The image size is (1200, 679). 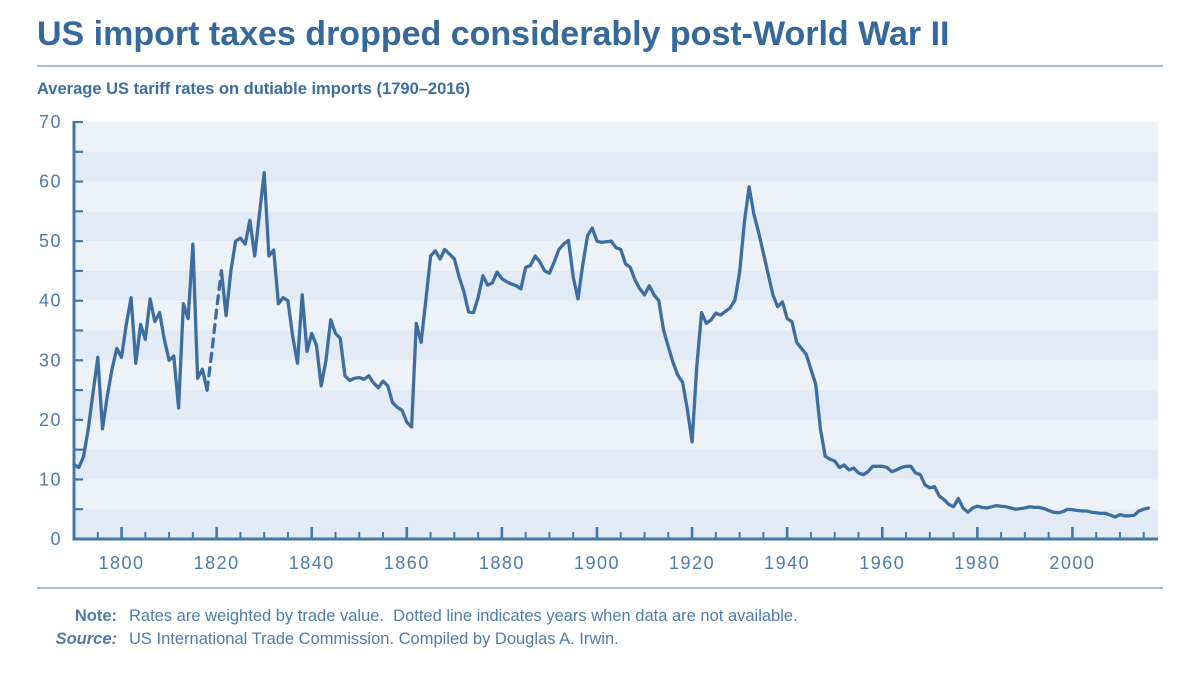 What do you see at coordinates (95, 616) in the screenshot?
I see `note-label: Note:` at bounding box center [95, 616].